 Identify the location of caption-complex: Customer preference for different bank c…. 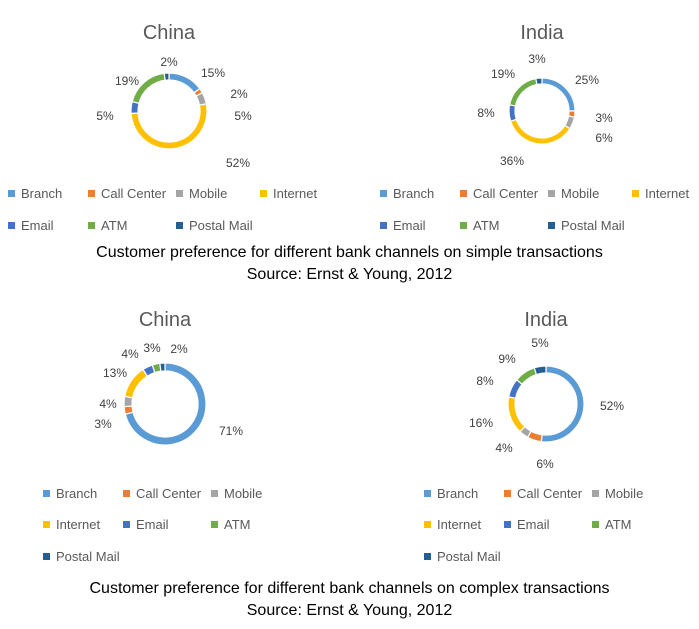
(349, 600).